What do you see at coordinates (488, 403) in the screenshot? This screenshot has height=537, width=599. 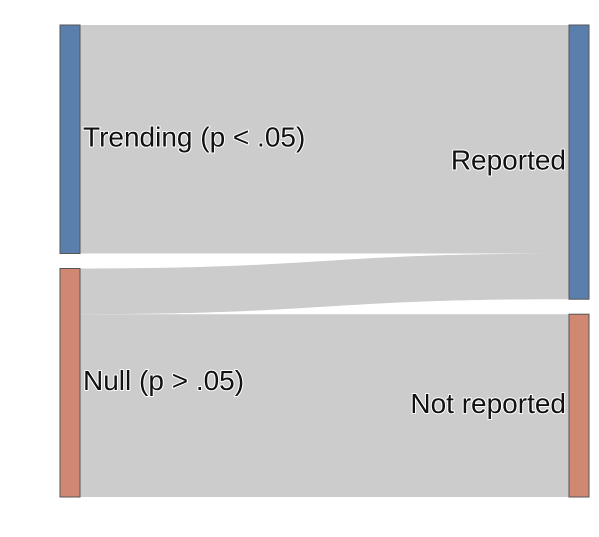 I see `sankey-node-label-not_reported: Not reported` at bounding box center [488, 403].